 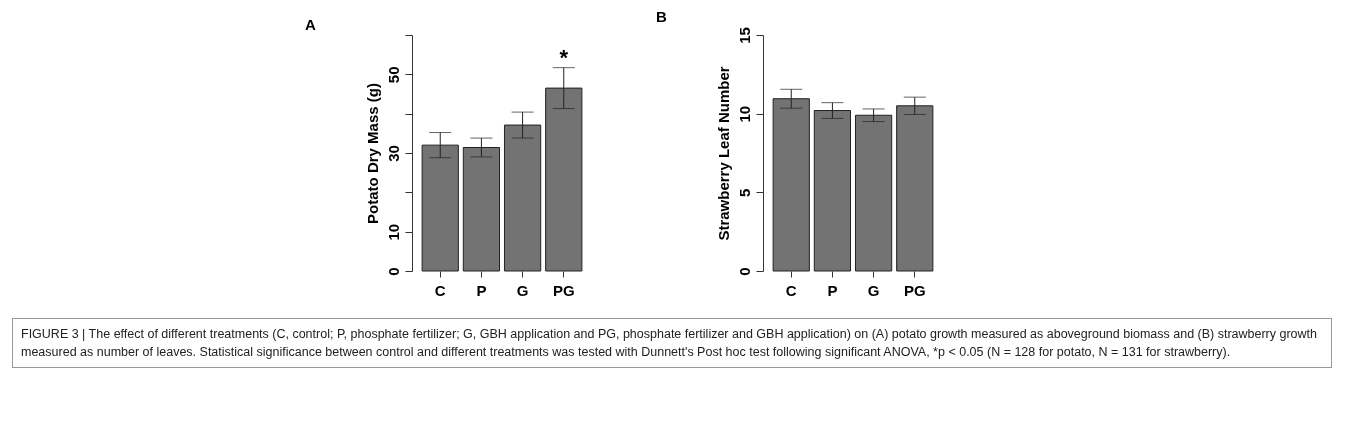 What do you see at coordinates (372, 153) in the screenshot?
I see `y-axis-title: Potato Dry Mass (g)` at bounding box center [372, 153].